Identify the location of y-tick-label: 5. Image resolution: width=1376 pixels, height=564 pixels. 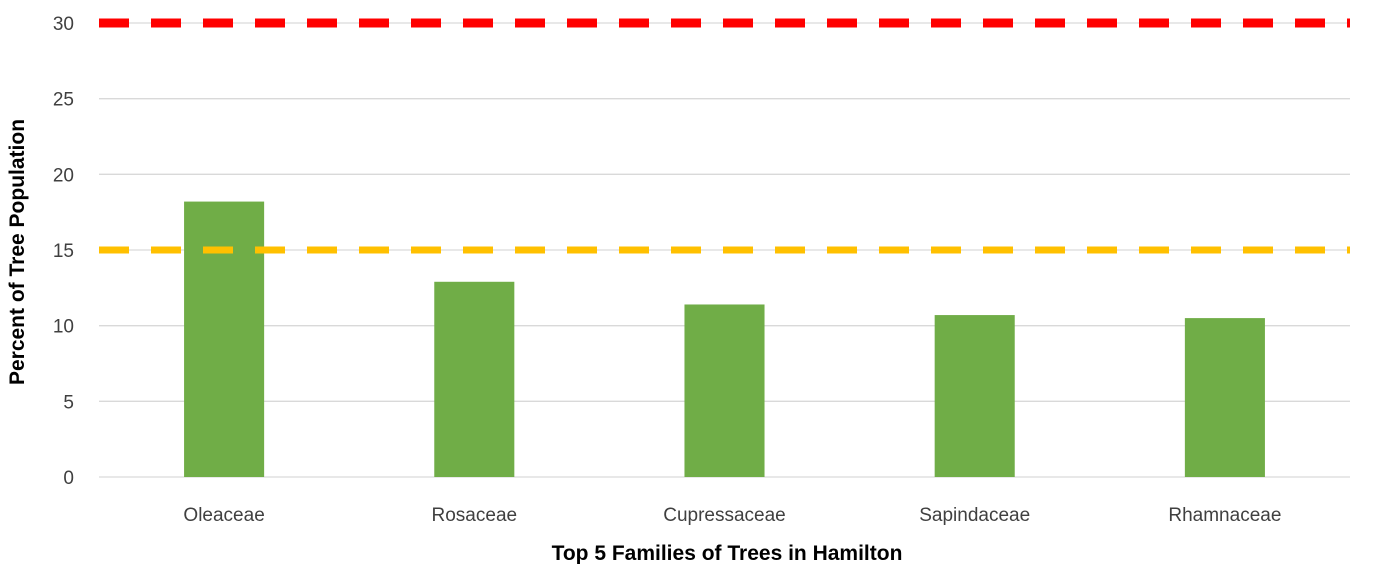
(68, 402).